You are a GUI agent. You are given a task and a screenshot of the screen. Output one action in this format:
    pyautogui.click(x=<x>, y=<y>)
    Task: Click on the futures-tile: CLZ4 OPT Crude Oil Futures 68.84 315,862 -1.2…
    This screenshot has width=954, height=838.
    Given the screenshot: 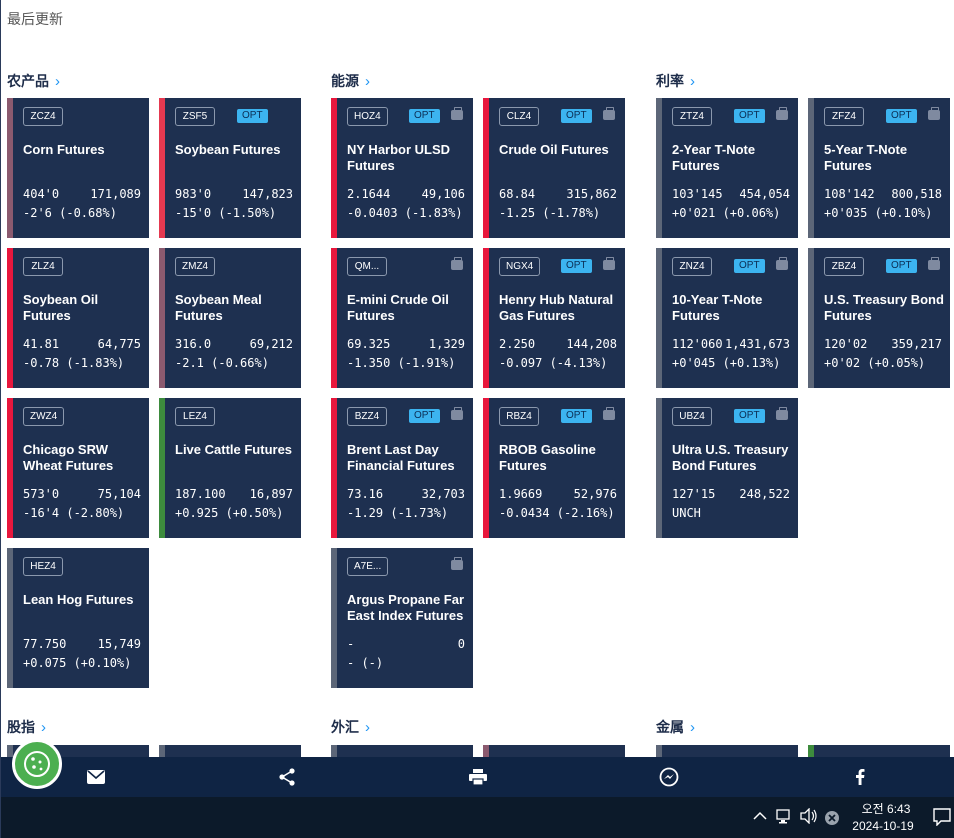 What is the action you would take?
    pyautogui.click(x=554, y=168)
    